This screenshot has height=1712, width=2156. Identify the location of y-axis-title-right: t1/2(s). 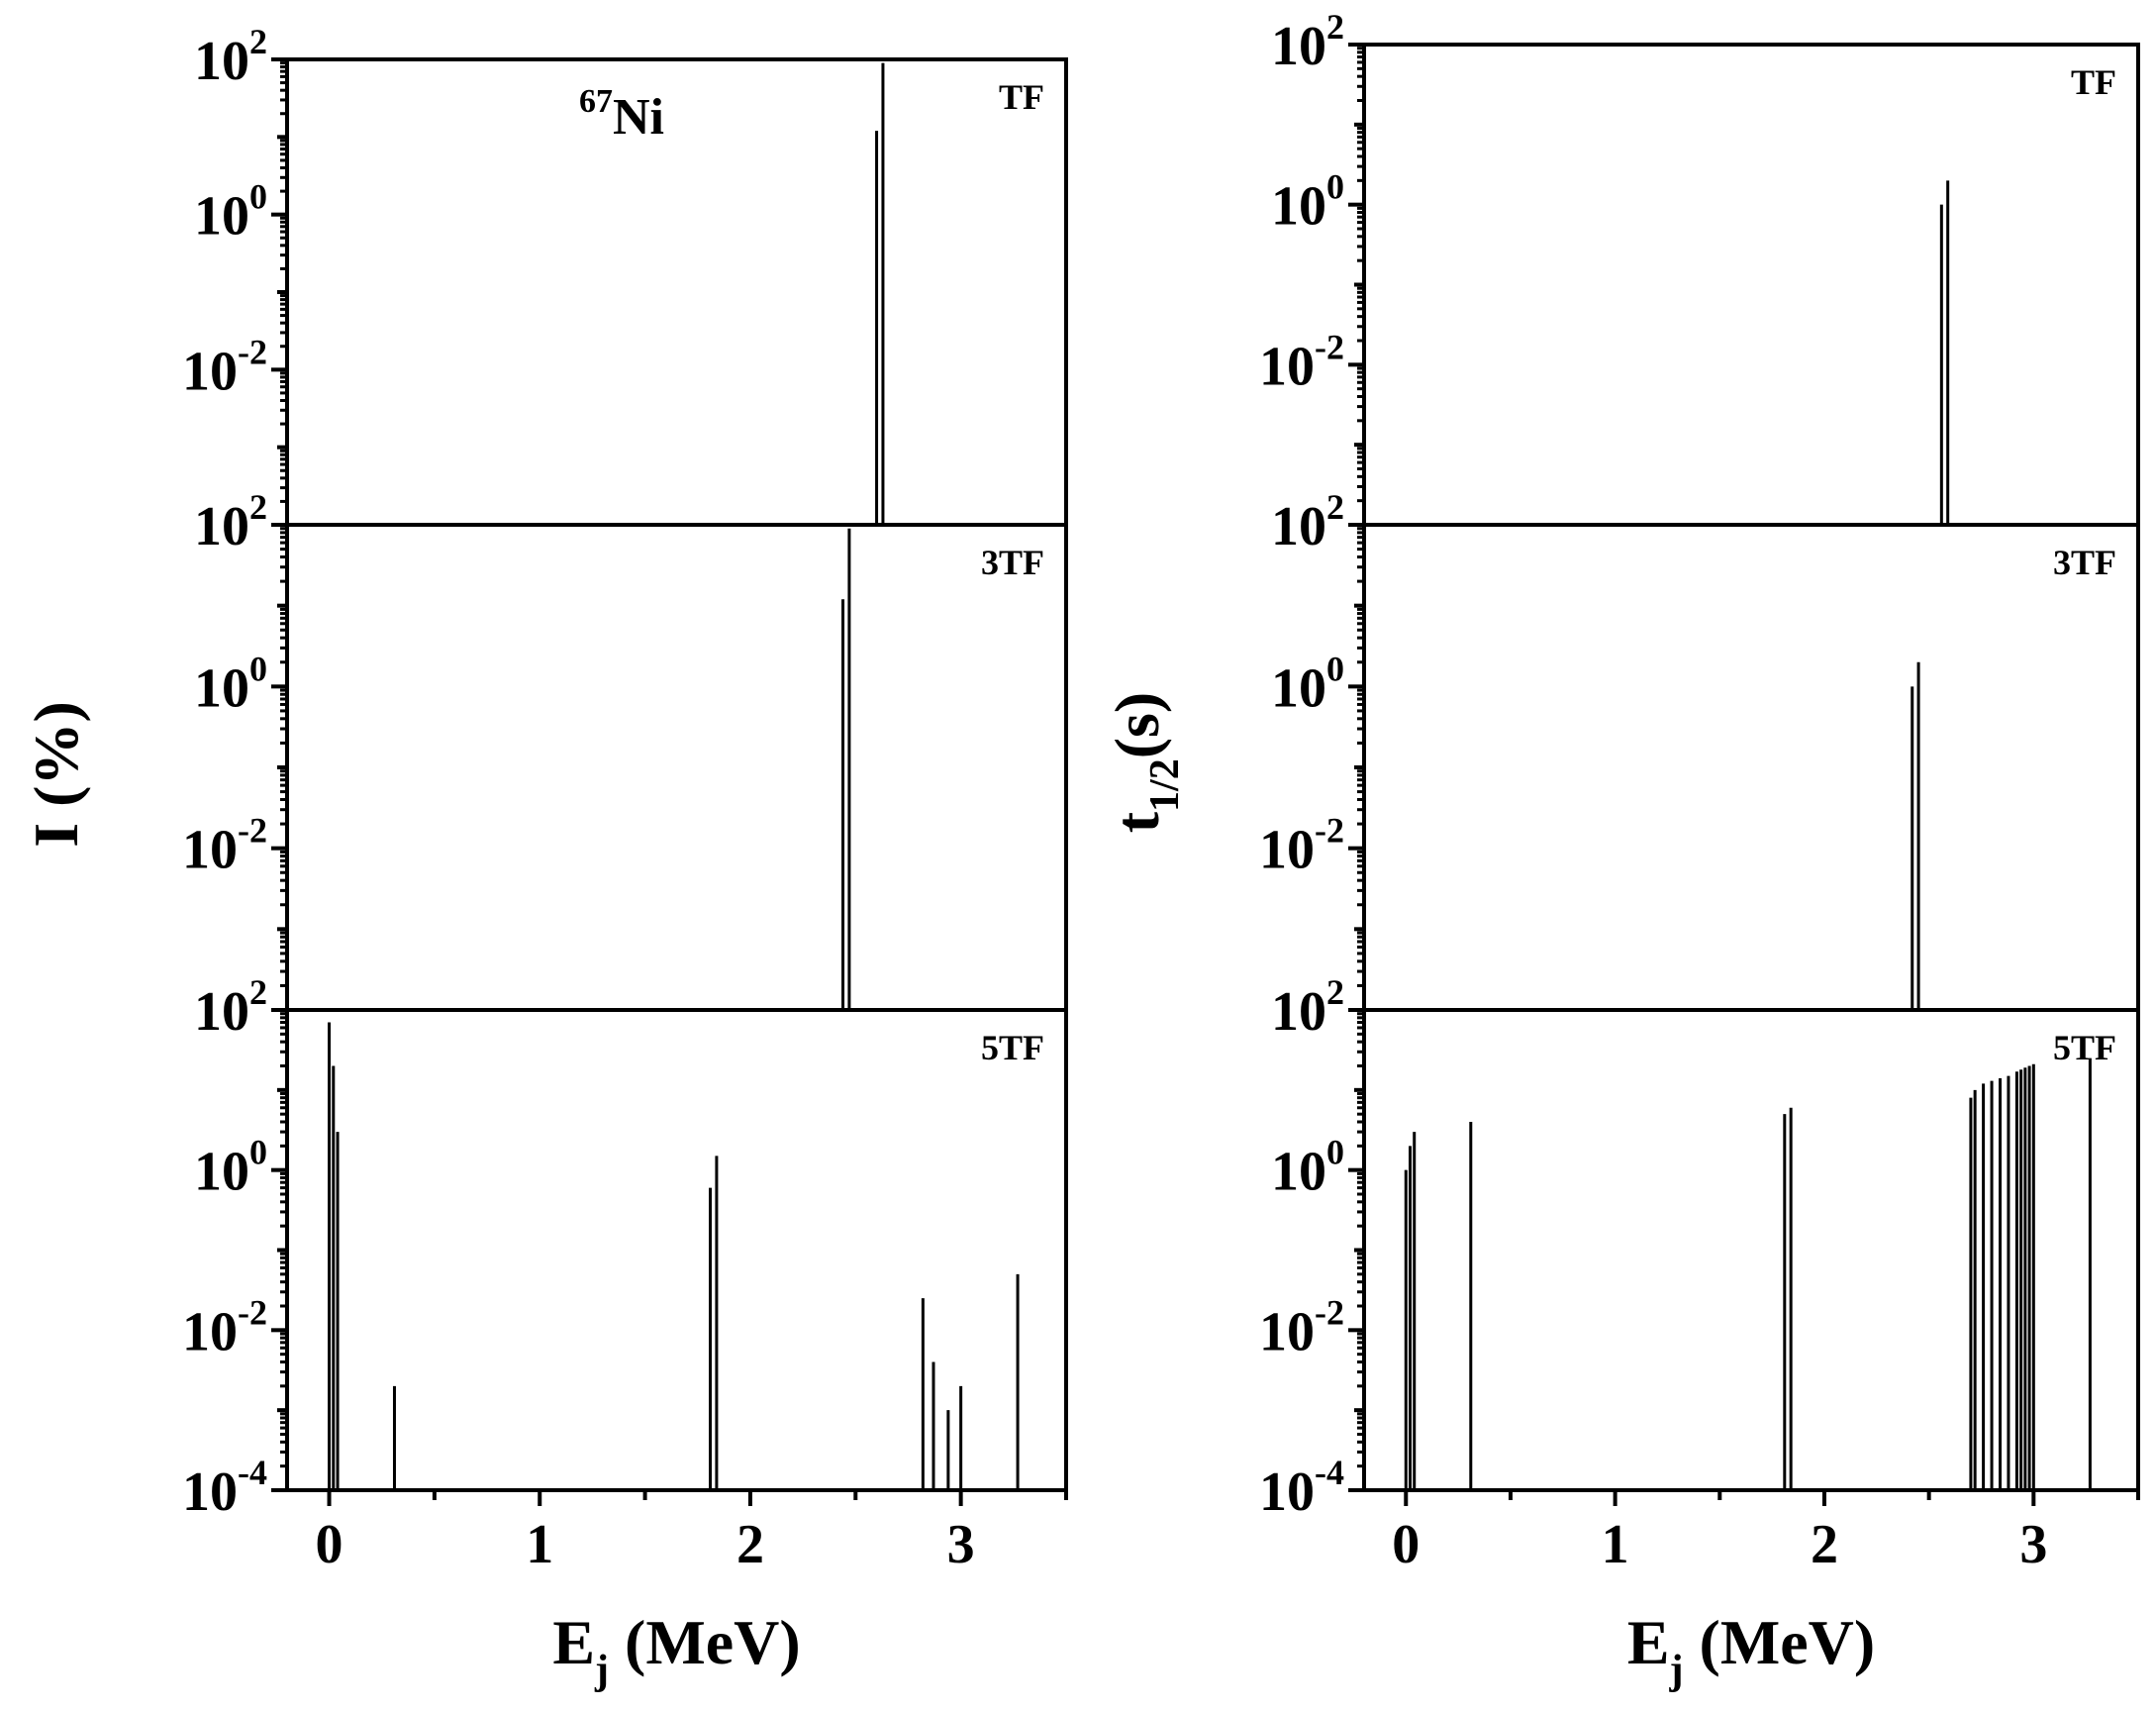
(1145, 763).